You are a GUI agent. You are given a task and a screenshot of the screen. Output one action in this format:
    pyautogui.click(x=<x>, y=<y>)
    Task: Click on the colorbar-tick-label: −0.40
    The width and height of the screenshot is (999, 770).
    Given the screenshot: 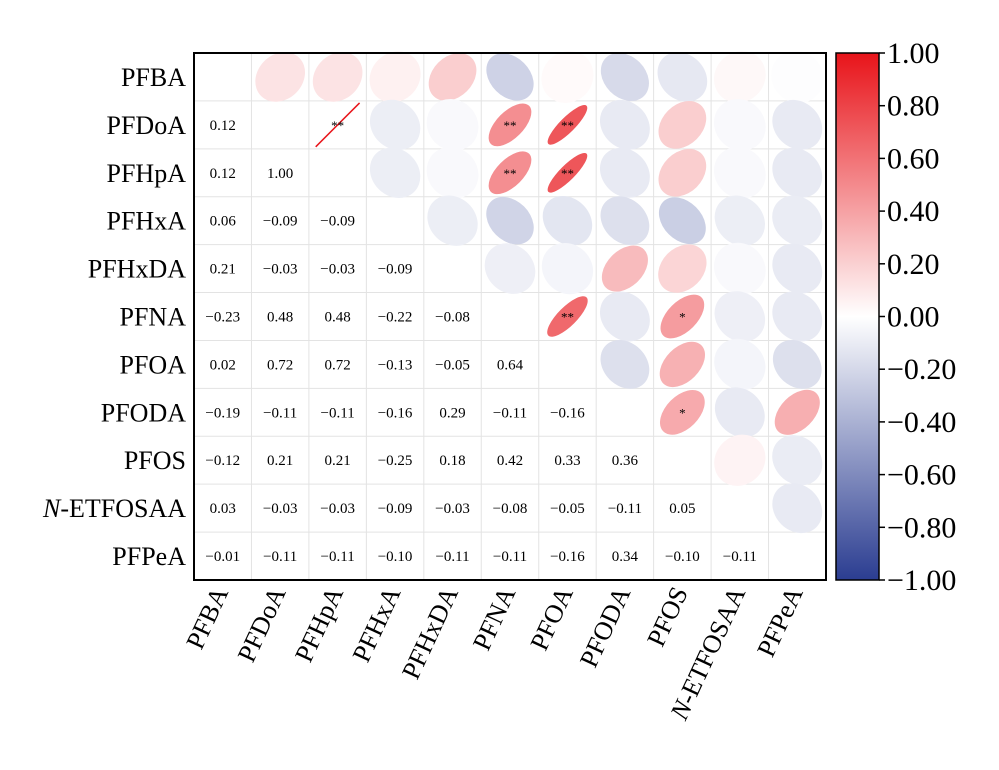 What is the action you would take?
    pyautogui.click(x=921, y=422)
    